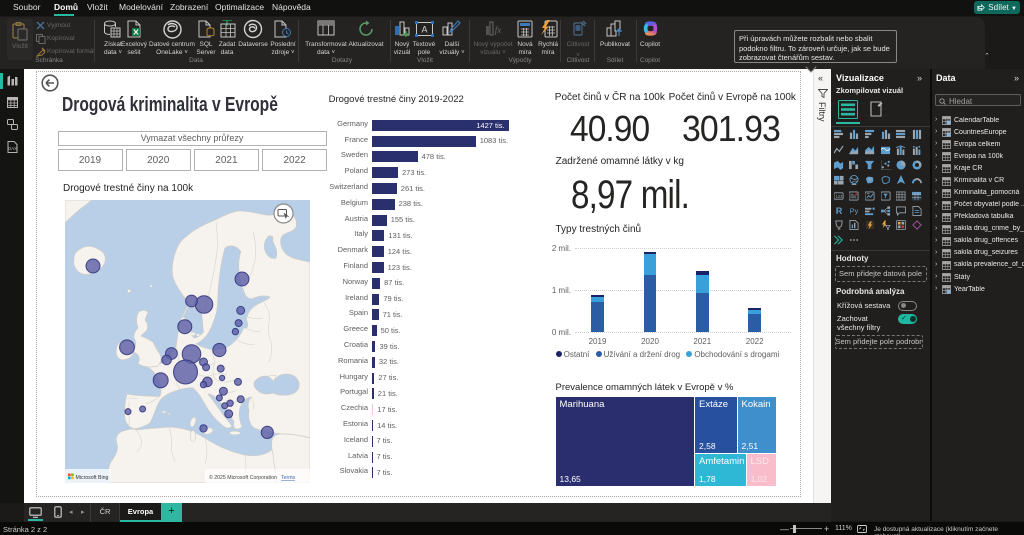 This screenshot has width=1024, height=535. I want to click on svg-text: R, so click(838, 211).